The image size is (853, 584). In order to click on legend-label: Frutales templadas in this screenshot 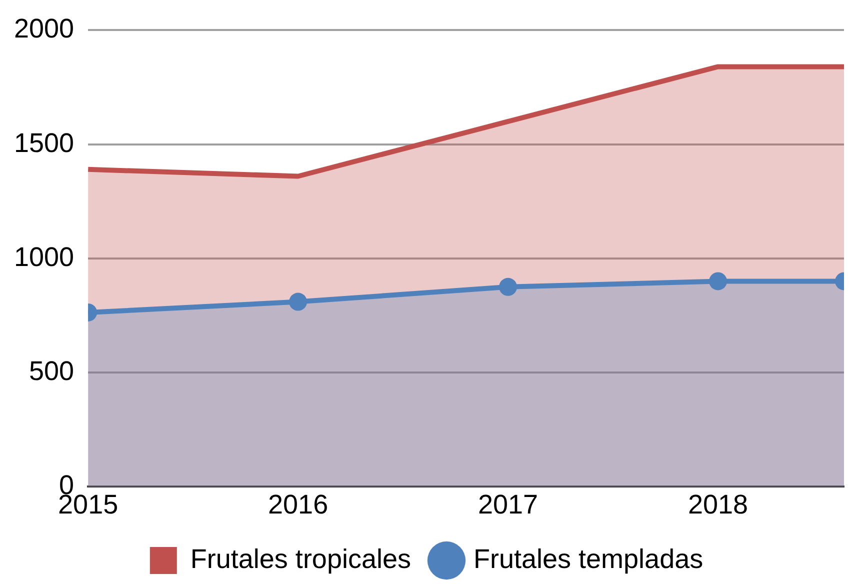, I will do `click(588, 559)`.